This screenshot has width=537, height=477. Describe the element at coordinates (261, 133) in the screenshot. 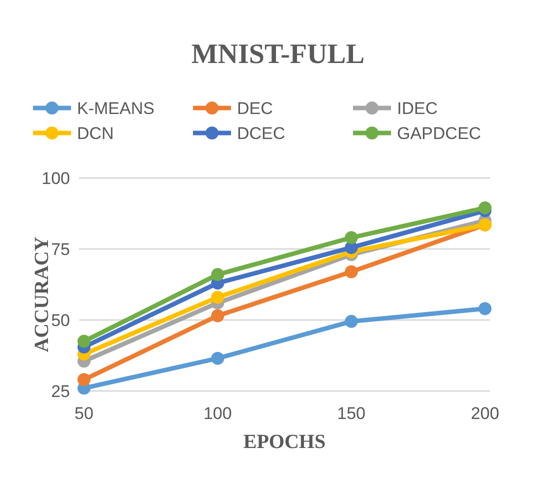

I see `legend-label: DCEC` at that location.